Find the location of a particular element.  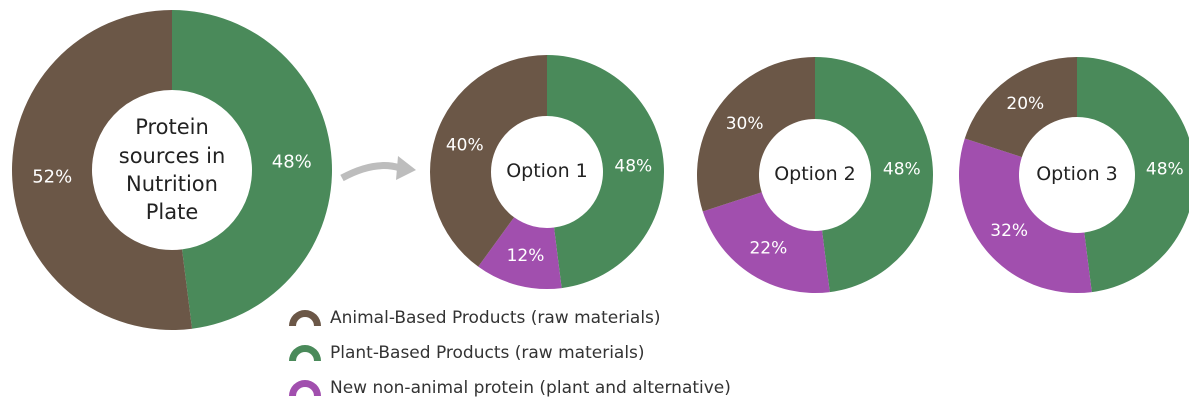

value-label: 52% is located at coordinates (52, 177).